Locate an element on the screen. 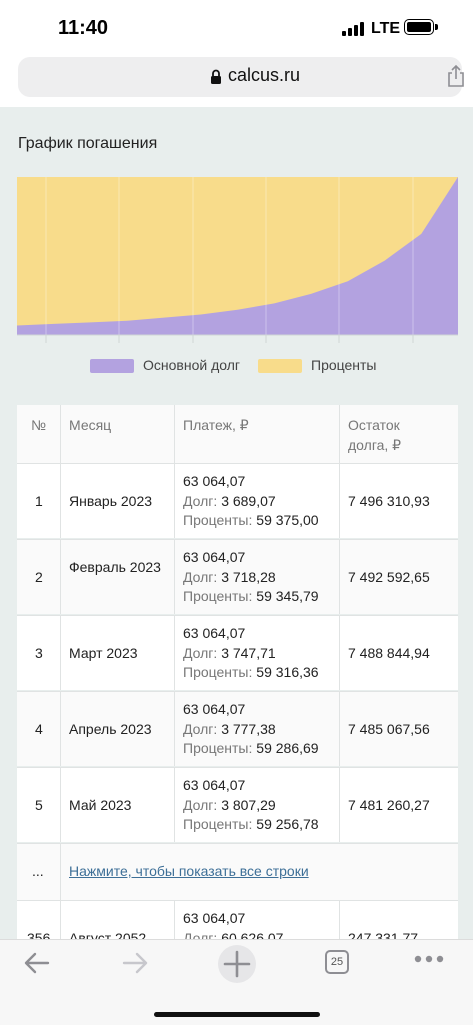  battery-icon is located at coordinates (421, 27).